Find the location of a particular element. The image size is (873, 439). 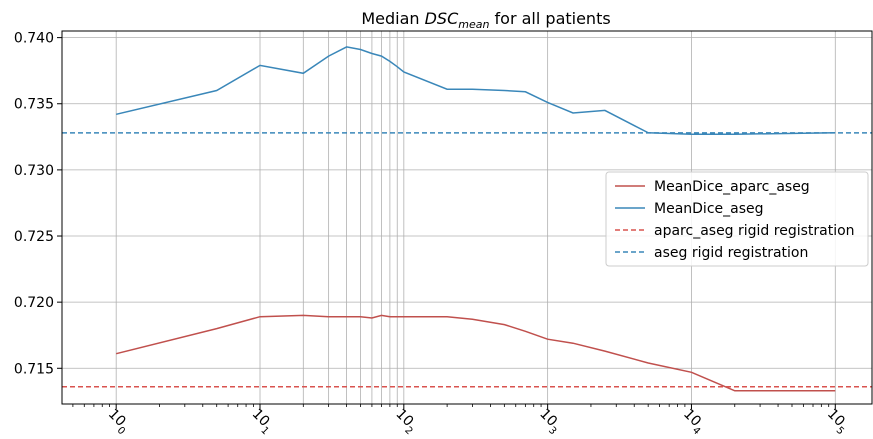

legend-label: MeanDice_aseg is located at coordinates (709, 209).